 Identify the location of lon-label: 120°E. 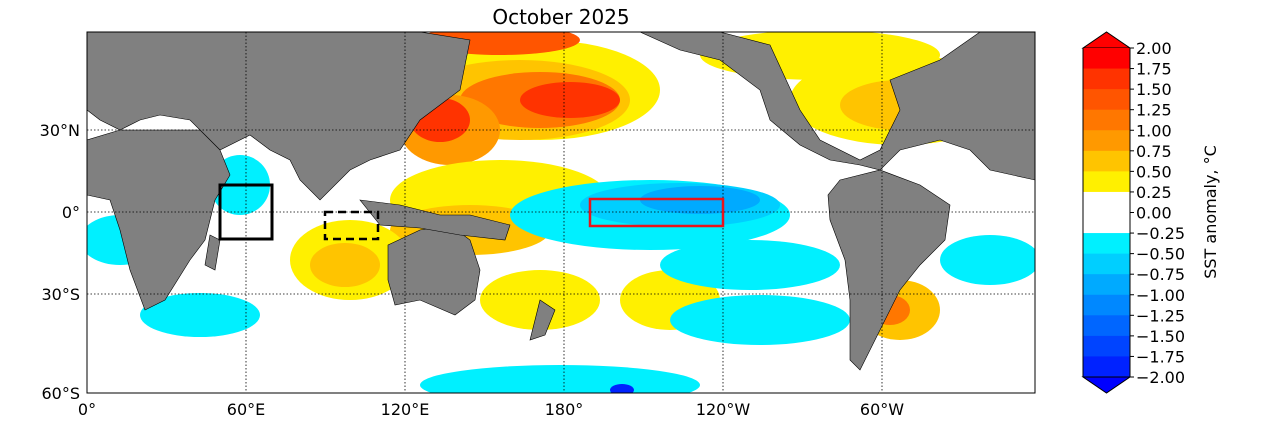
(405, 409).